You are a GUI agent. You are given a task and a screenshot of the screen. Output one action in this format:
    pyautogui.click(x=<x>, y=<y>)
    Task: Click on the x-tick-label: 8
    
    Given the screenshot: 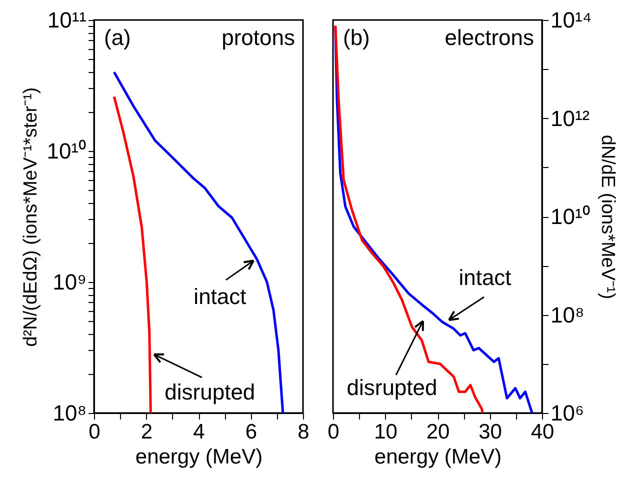 What is the action you would take?
    pyautogui.click(x=304, y=432)
    